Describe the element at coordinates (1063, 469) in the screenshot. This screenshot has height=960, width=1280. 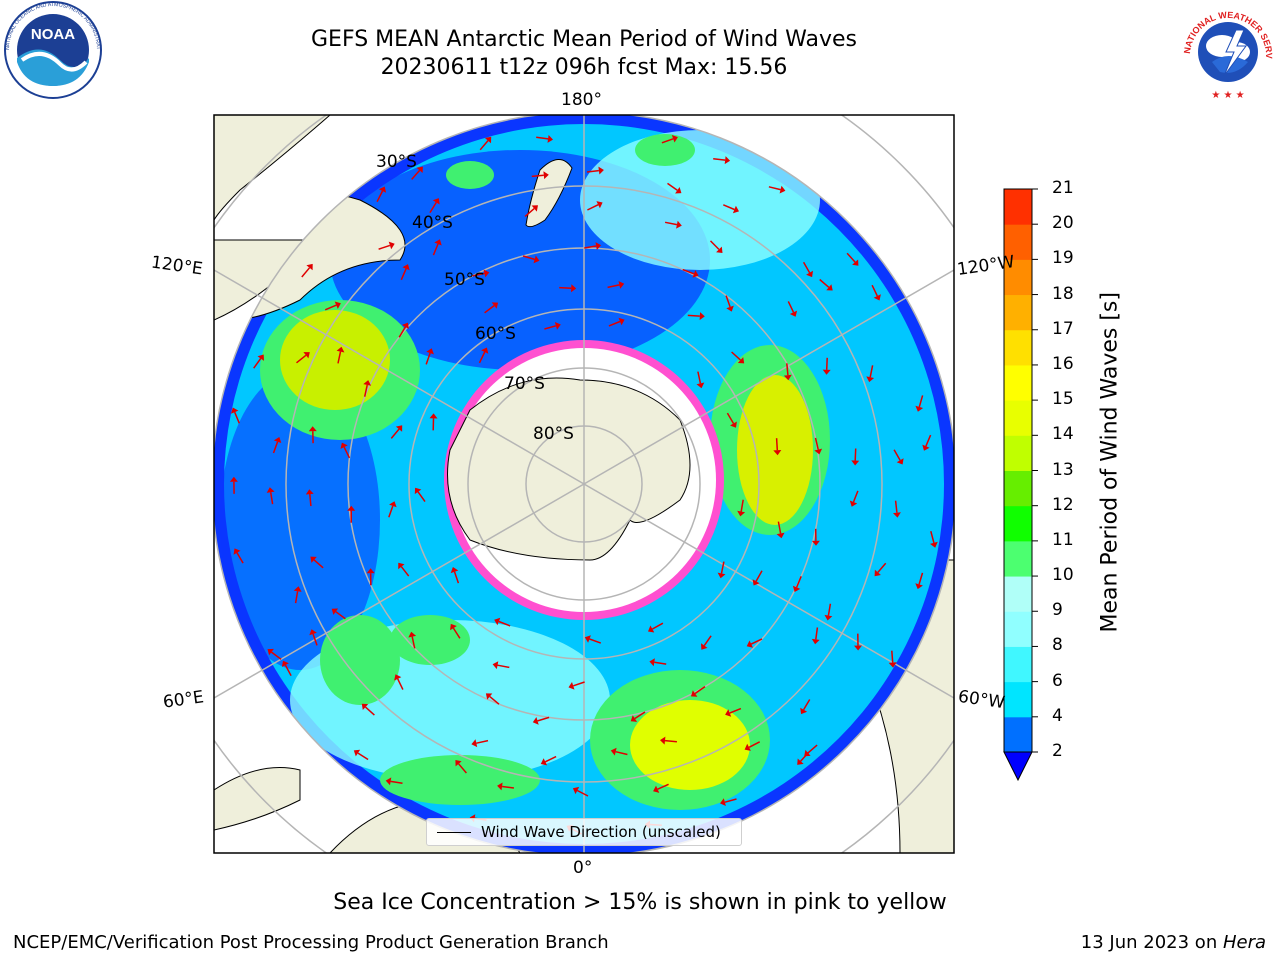
I see `colorbar-tick-label: 13` at that location.